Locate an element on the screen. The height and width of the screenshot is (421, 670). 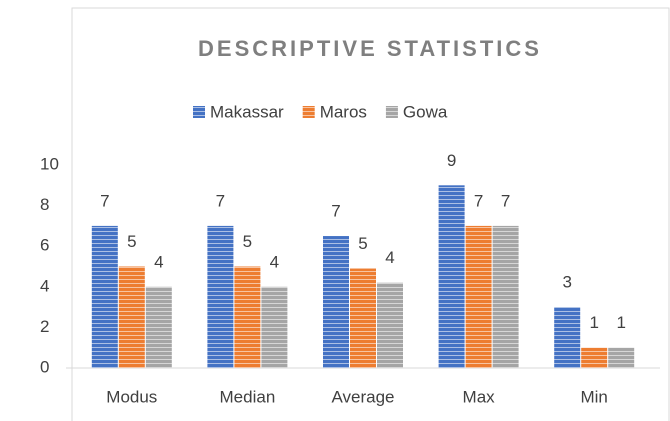
y-tick-label: 6 is located at coordinates (44, 245).